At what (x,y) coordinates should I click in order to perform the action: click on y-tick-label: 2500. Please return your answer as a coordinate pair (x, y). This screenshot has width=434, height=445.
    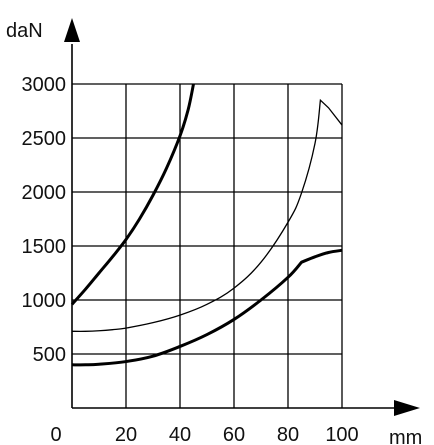
    Looking at the image, I should click on (44, 139).